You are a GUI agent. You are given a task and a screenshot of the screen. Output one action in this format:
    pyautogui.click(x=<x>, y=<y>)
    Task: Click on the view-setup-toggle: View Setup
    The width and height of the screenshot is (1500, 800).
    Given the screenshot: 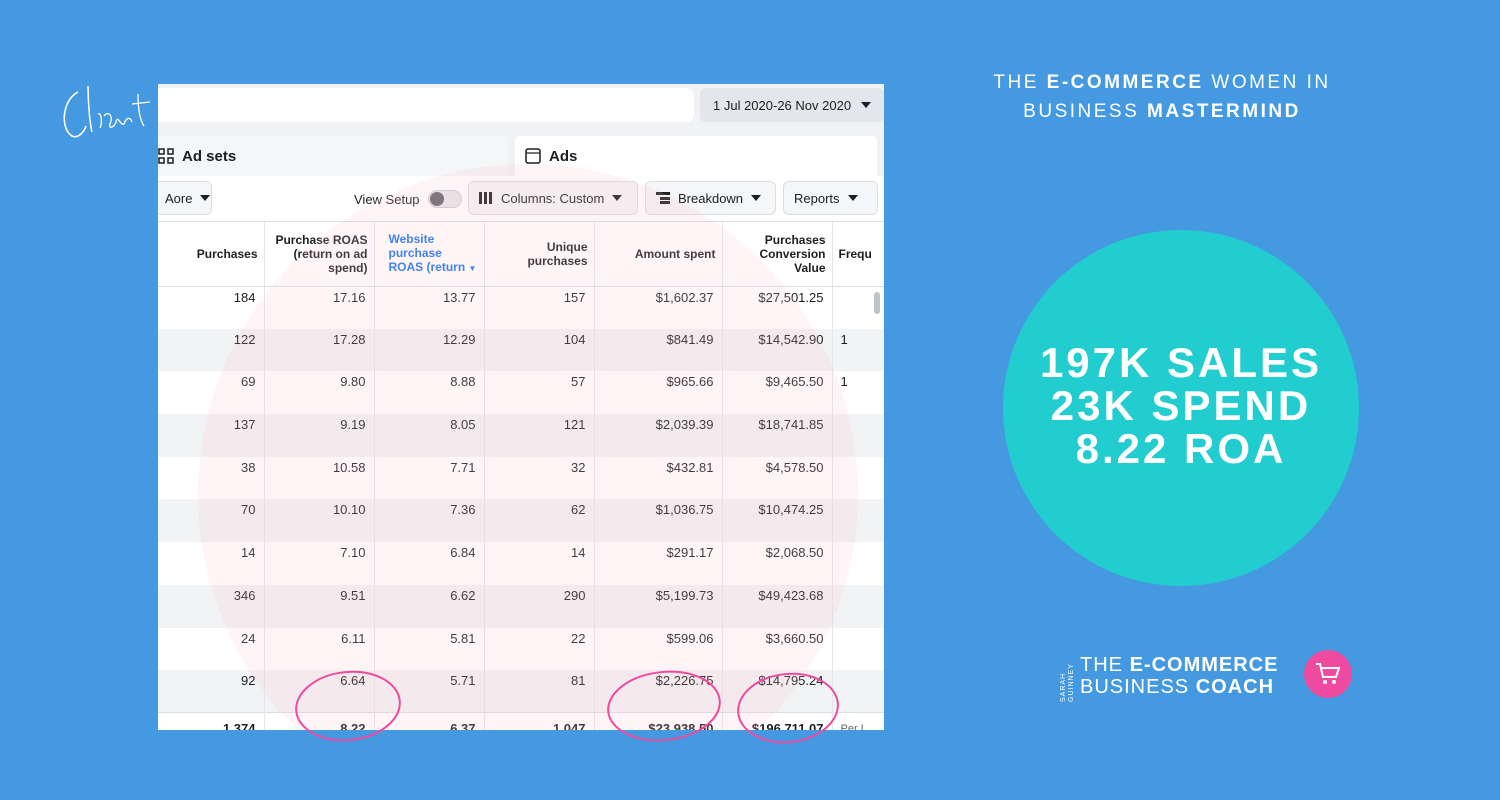 What is the action you would take?
    pyautogui.click(x=408, y=199)
    